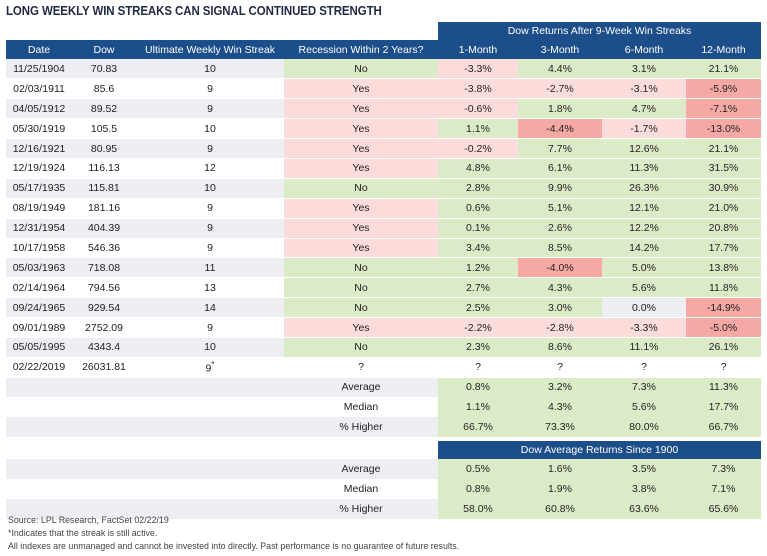 The height and width of the screenshot is (556, 767). Describe the element at coordinates (104, 168) in the screenshot. I see `dow-cell: 116.13` at that location.